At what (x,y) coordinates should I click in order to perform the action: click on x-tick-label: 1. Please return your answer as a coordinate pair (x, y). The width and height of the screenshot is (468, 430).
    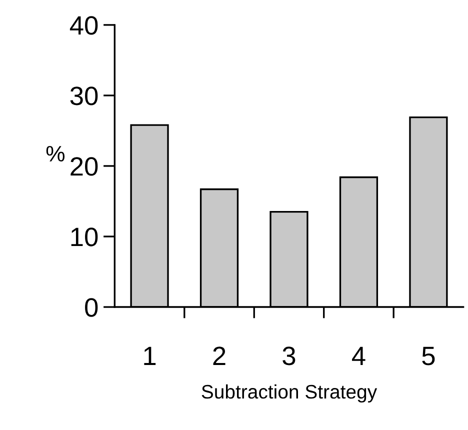
    Looking at the image, I should click on (150, 356).